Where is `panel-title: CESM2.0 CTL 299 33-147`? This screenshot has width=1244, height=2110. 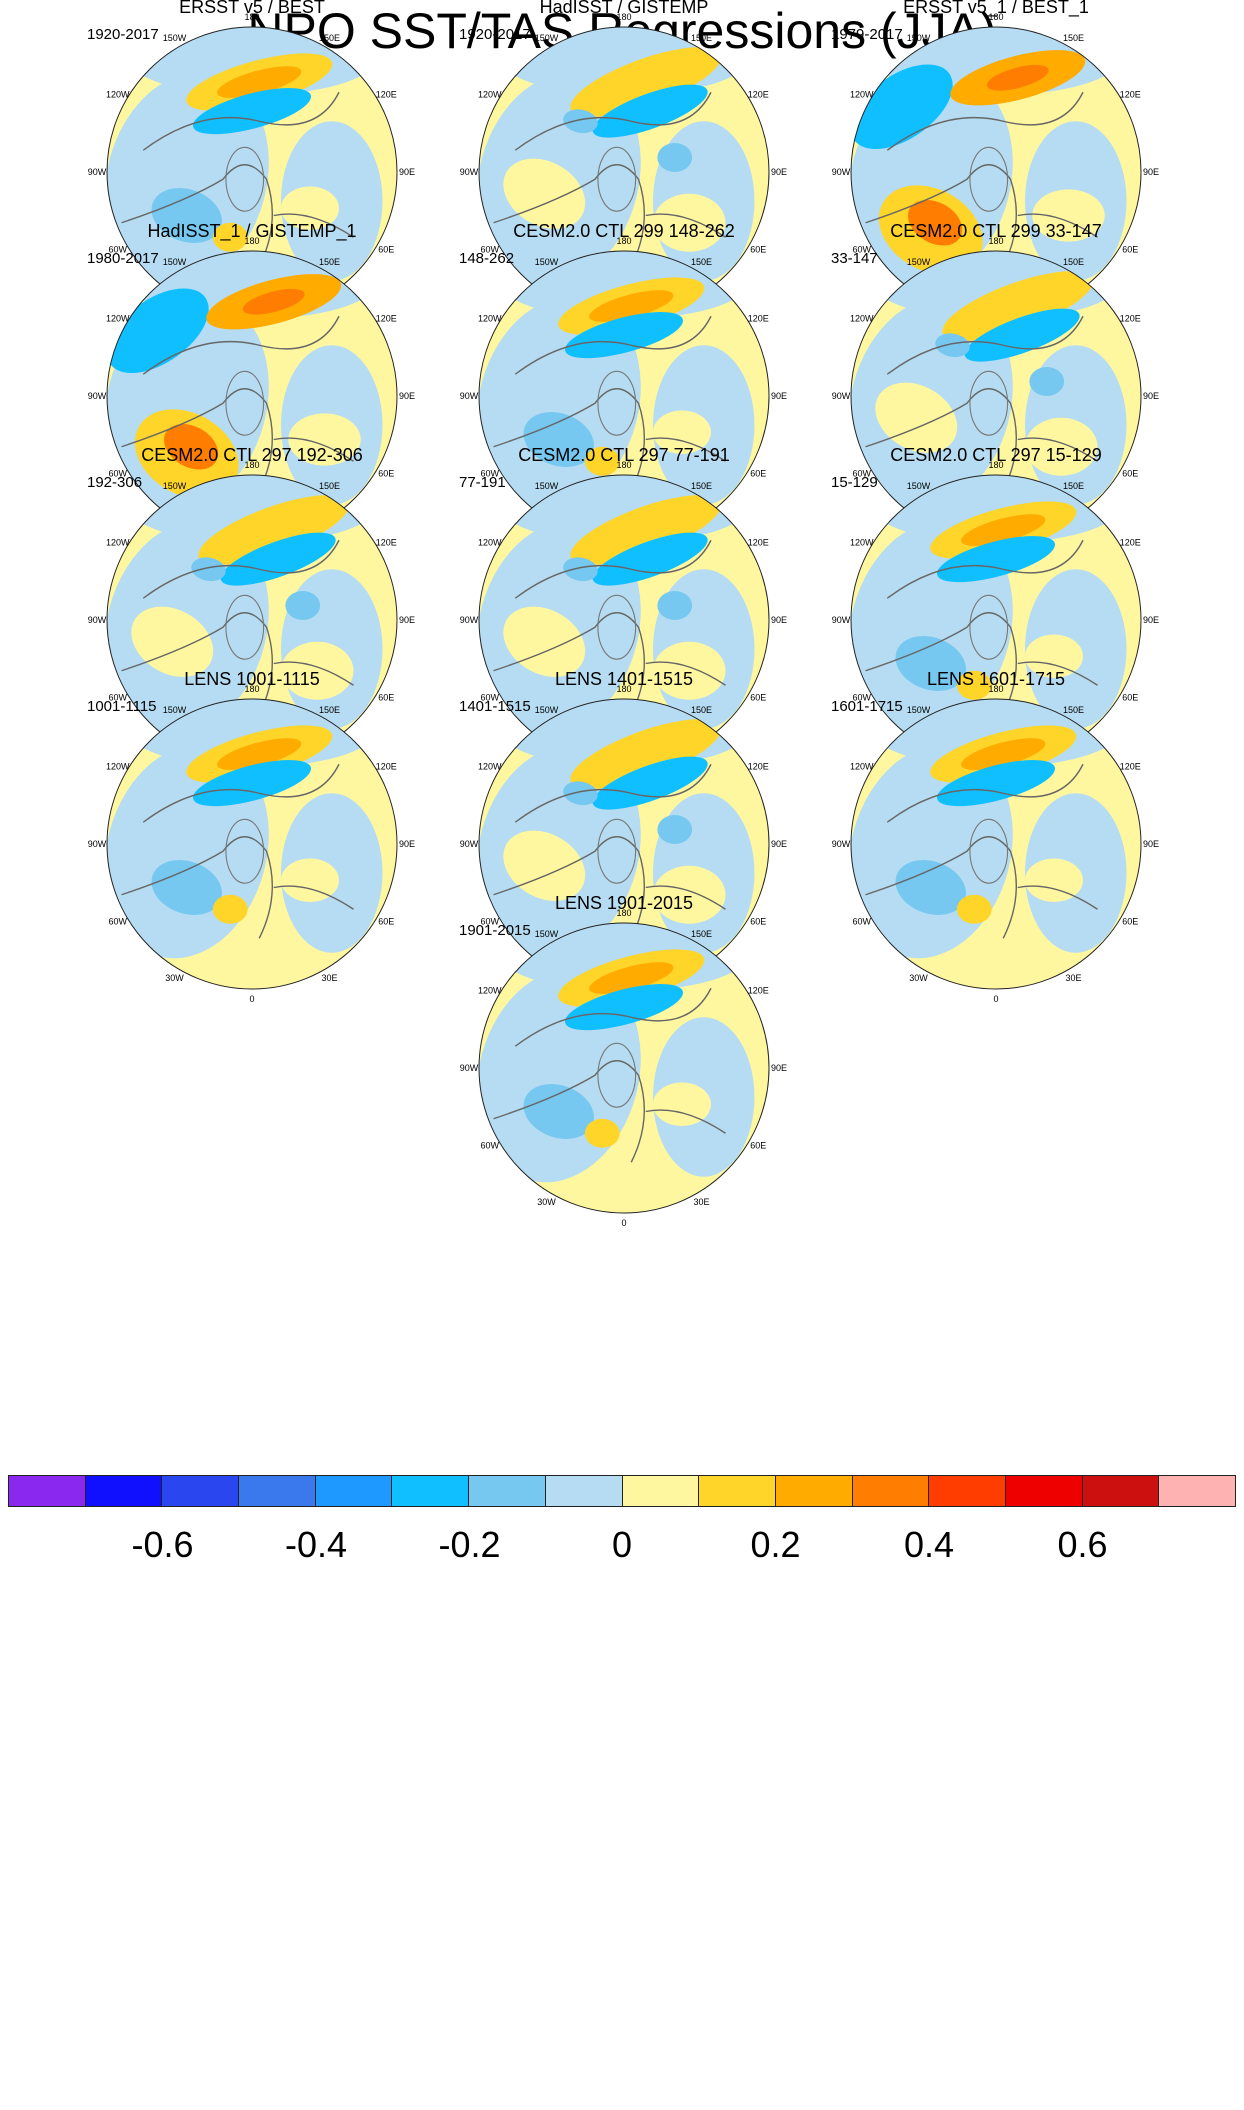 panel-title: CESM2.0 CTL 299 33-147 is located at coordinates (995, 231).